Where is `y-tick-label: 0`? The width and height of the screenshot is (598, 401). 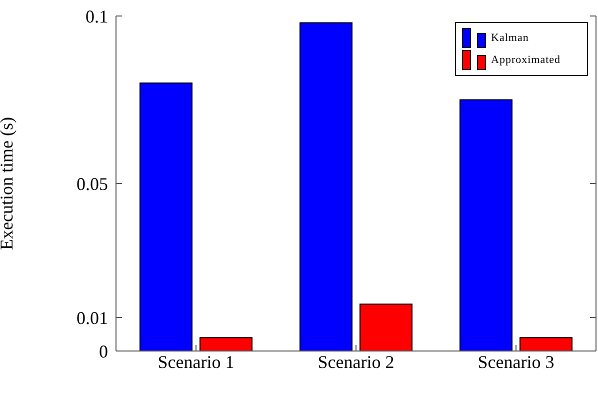
y-tick-label: 0 is located at coordinates (103, 351).